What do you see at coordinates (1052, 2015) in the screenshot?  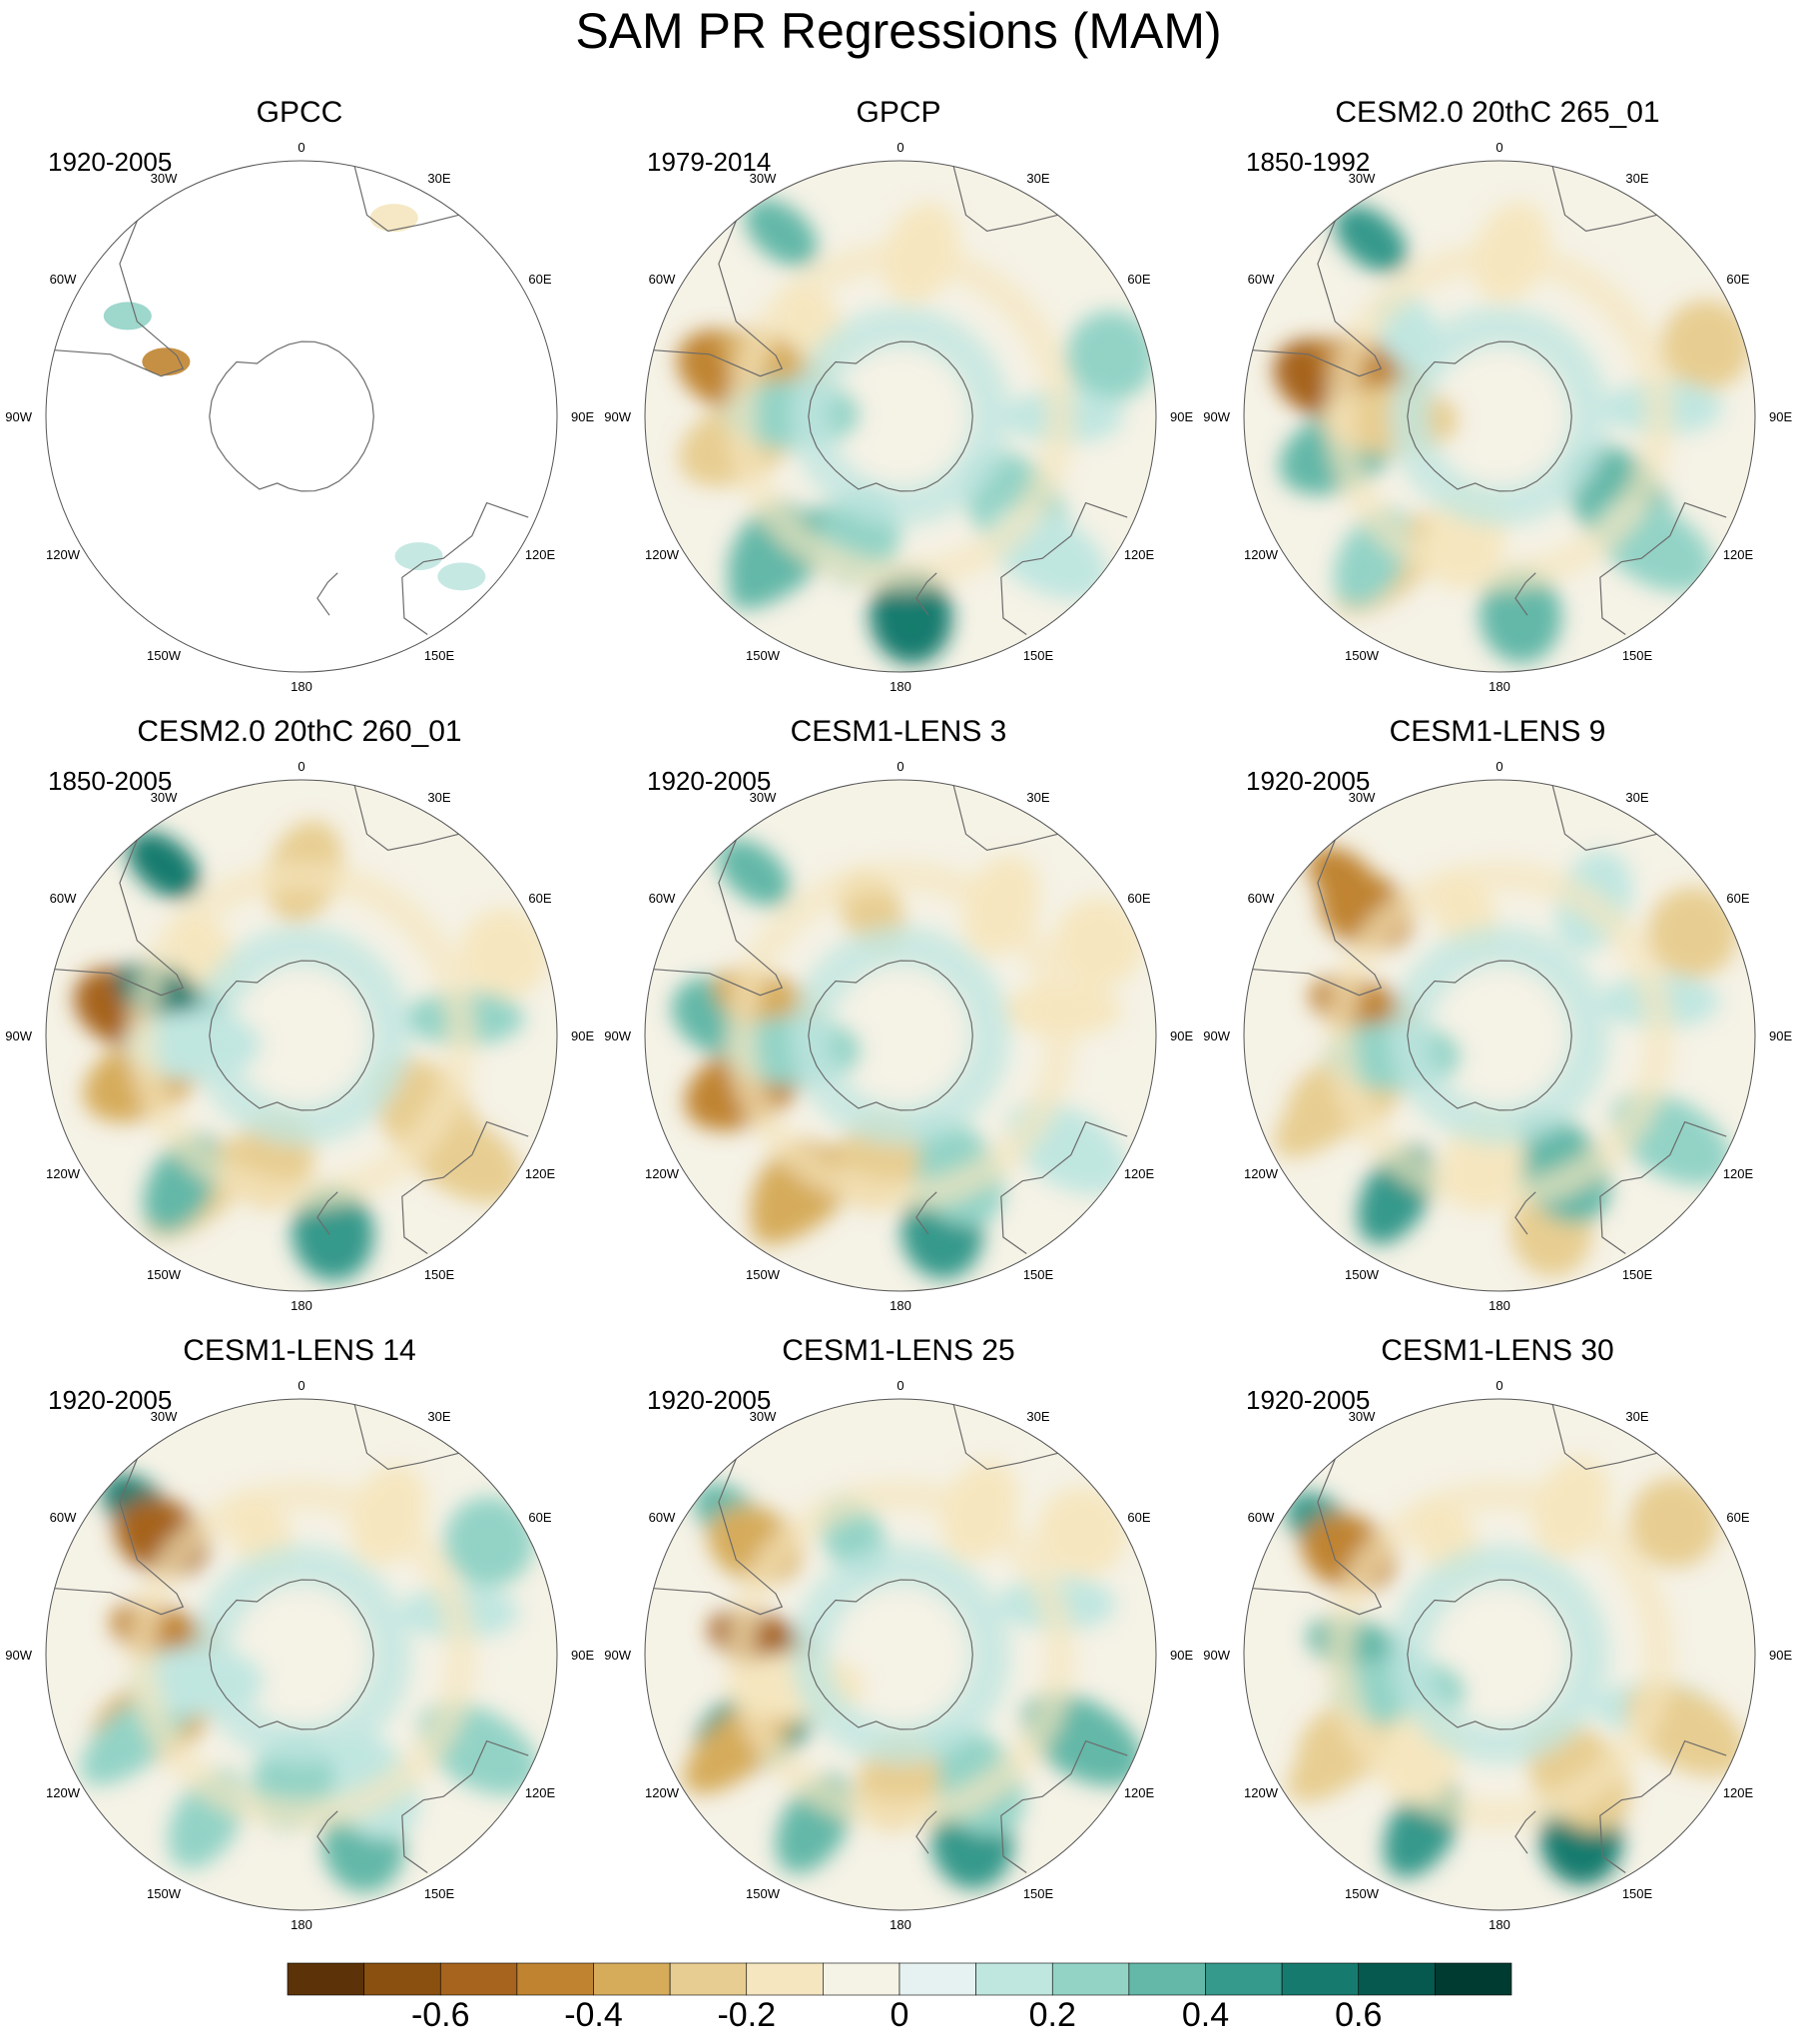 I see `colorbar-tick-label: 0.2` at bounding box center [1052, 2015].